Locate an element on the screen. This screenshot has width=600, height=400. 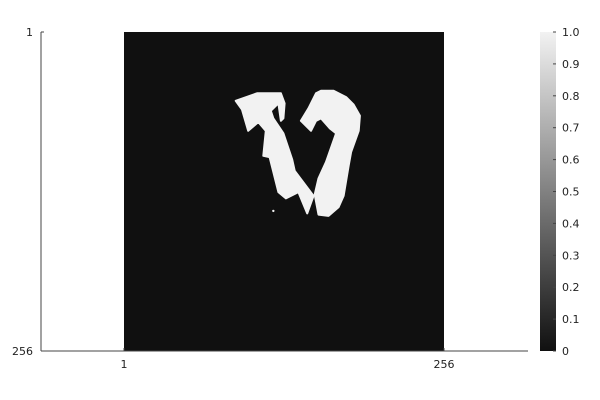
colorbar-tick-label: 1.0 is located at coordinates (571, 32).